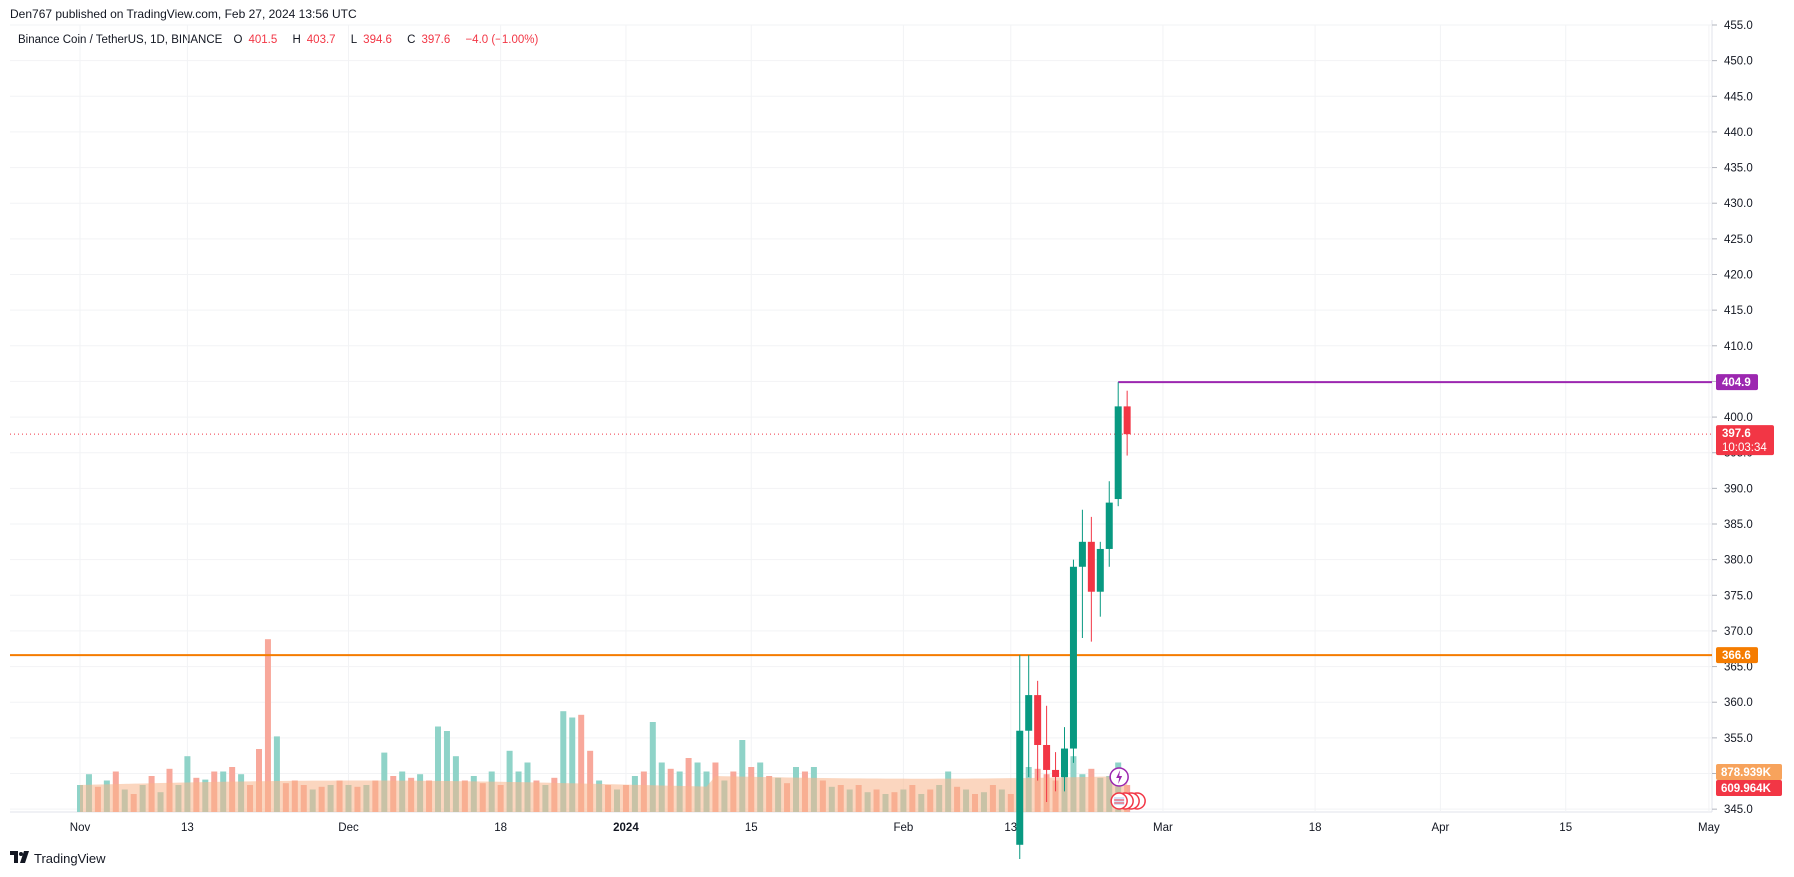  Describe the element at coordinates (411, 40) in the screenshot. I see `close-label: C` at that location.